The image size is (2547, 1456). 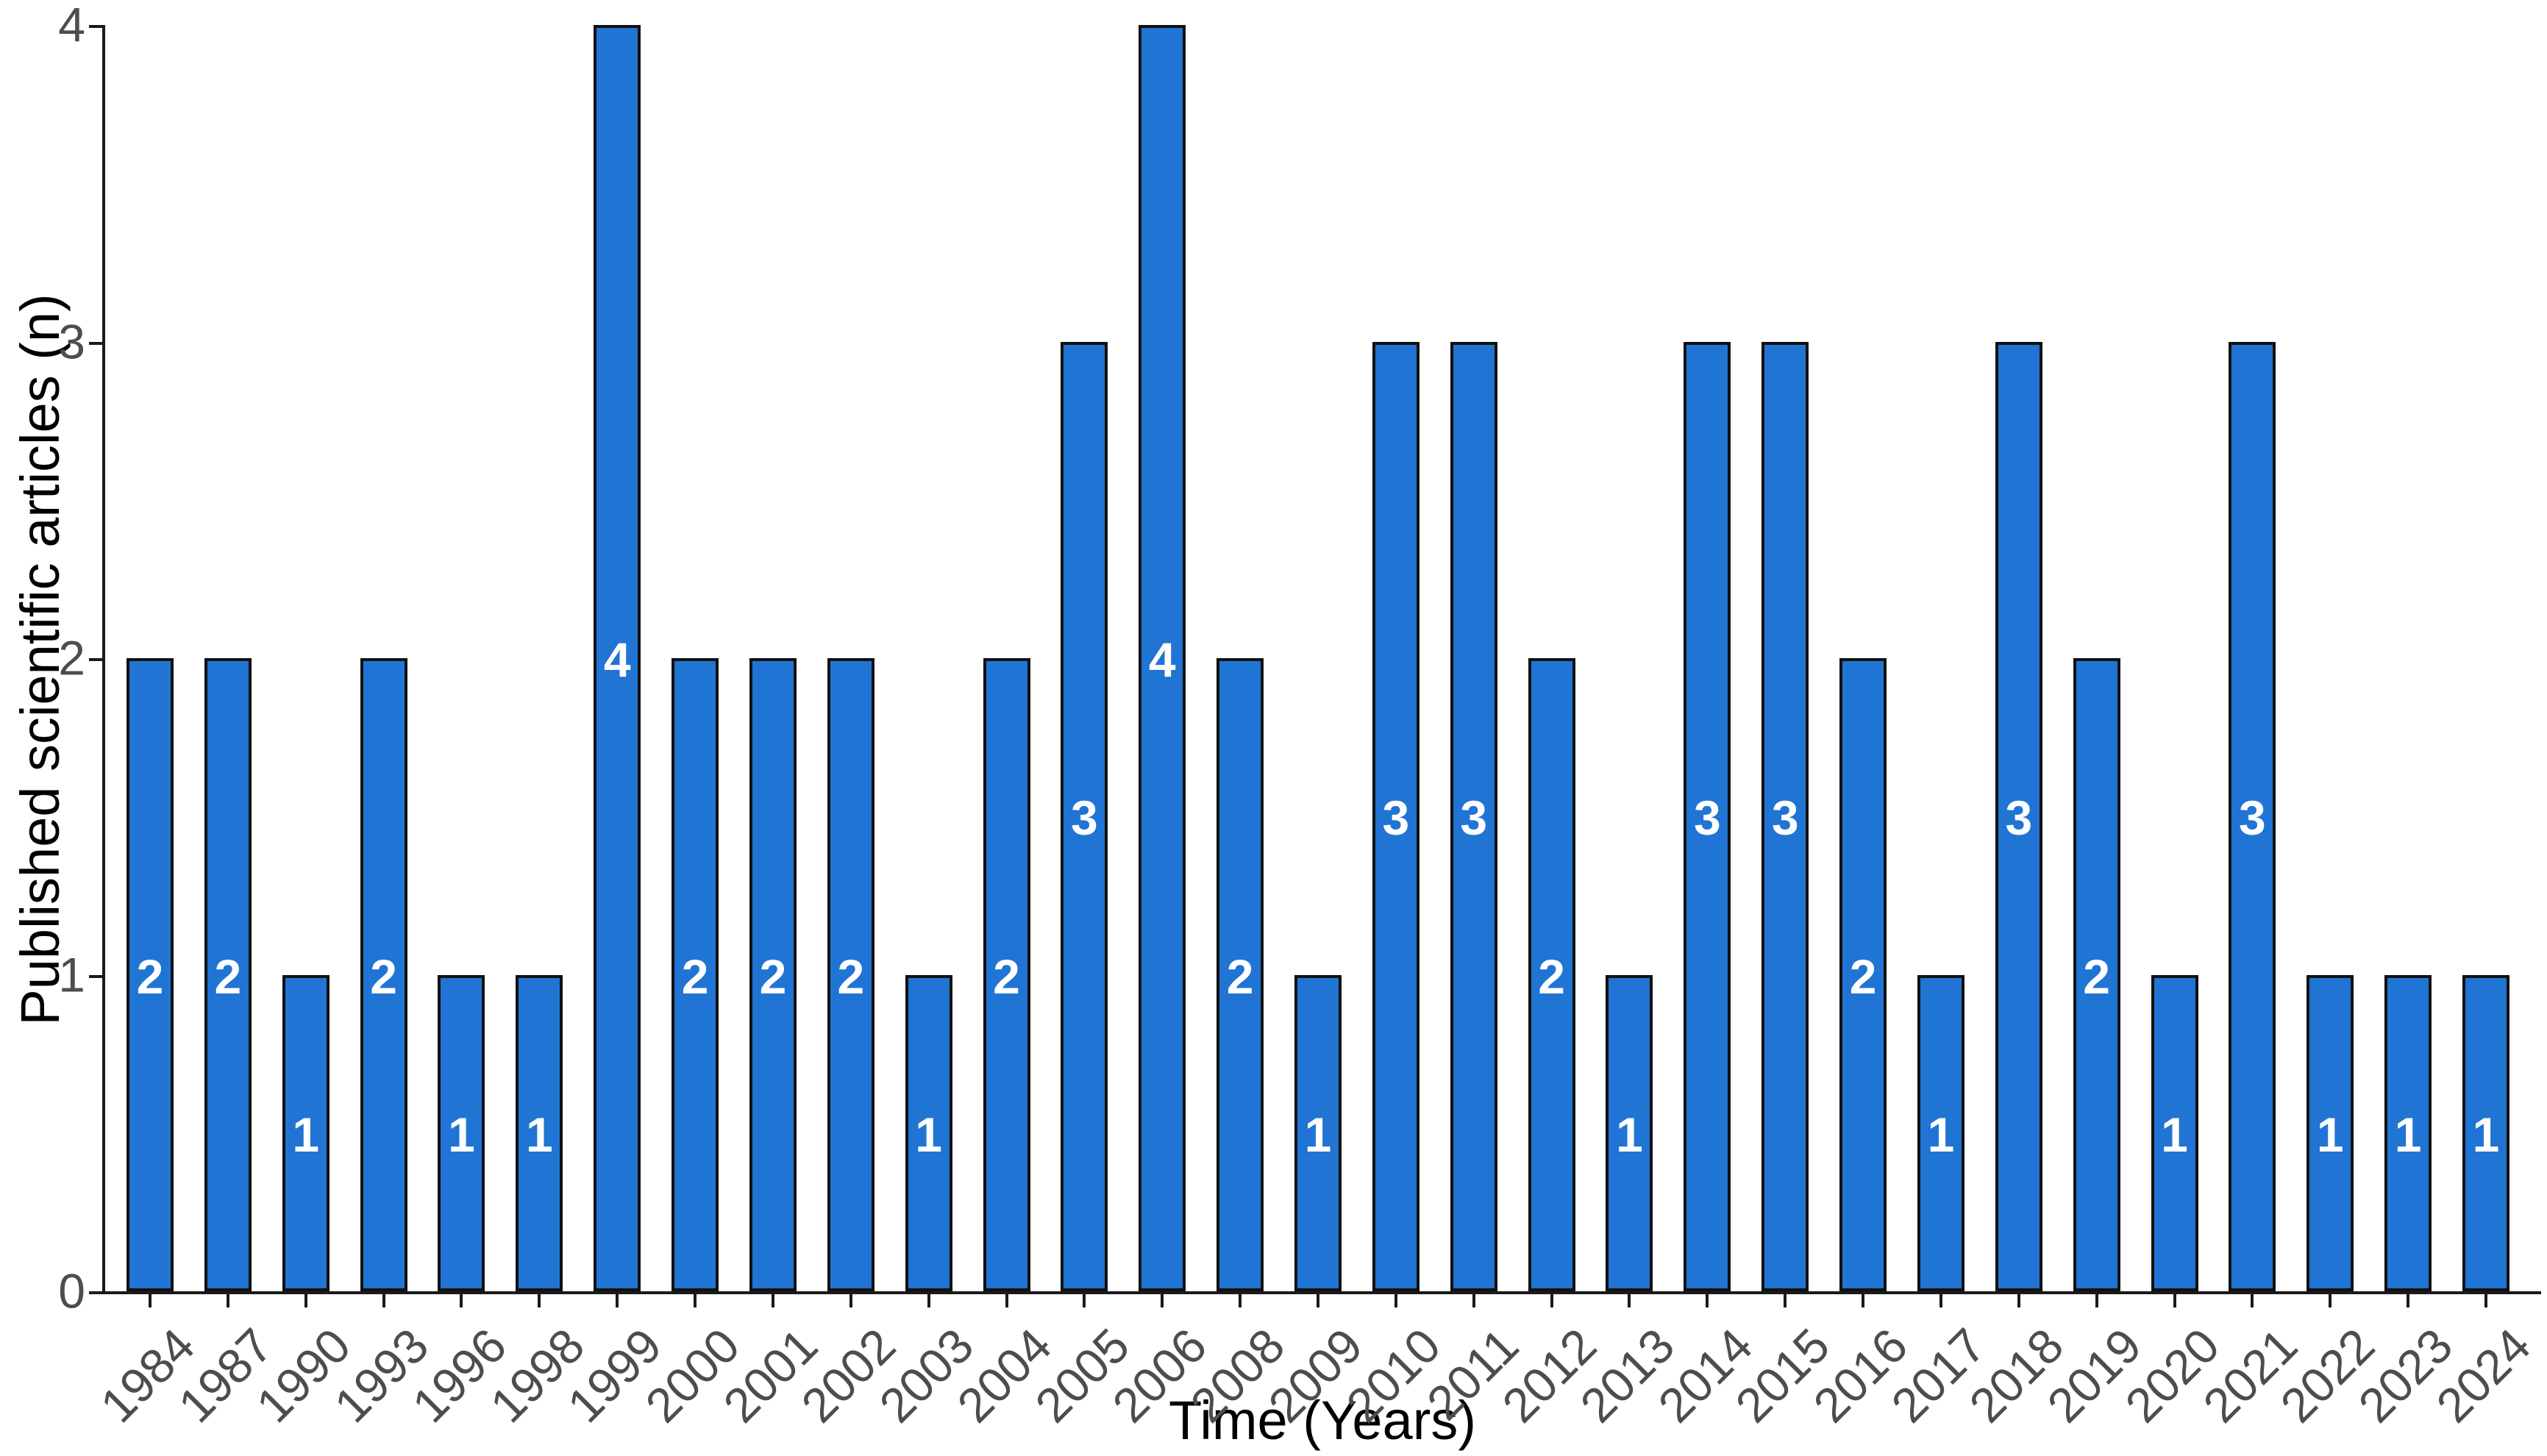 What do you see at coordinates (1321, 1292) in the screenshot?
I see `x-axis-line` at bounding box center [1321, 1292].